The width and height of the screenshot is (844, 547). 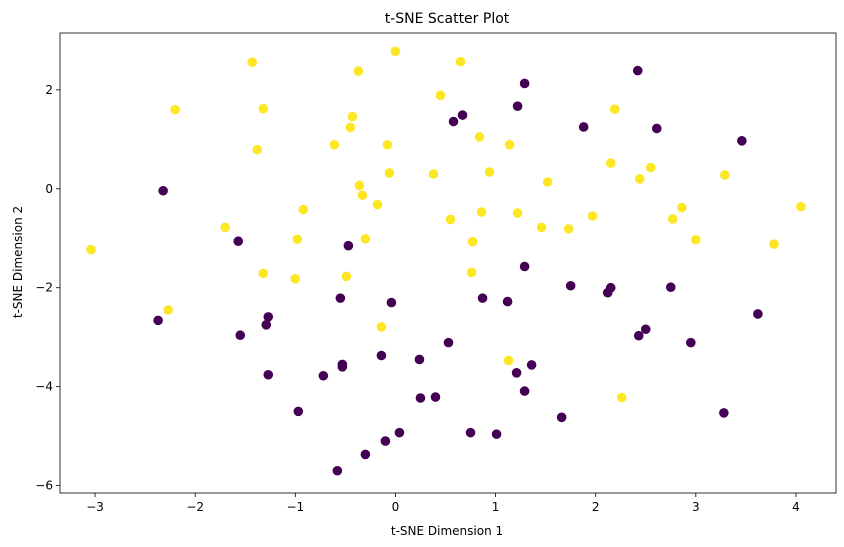 I want to click on y-tick-label: −6, so click(x=44, y=486).